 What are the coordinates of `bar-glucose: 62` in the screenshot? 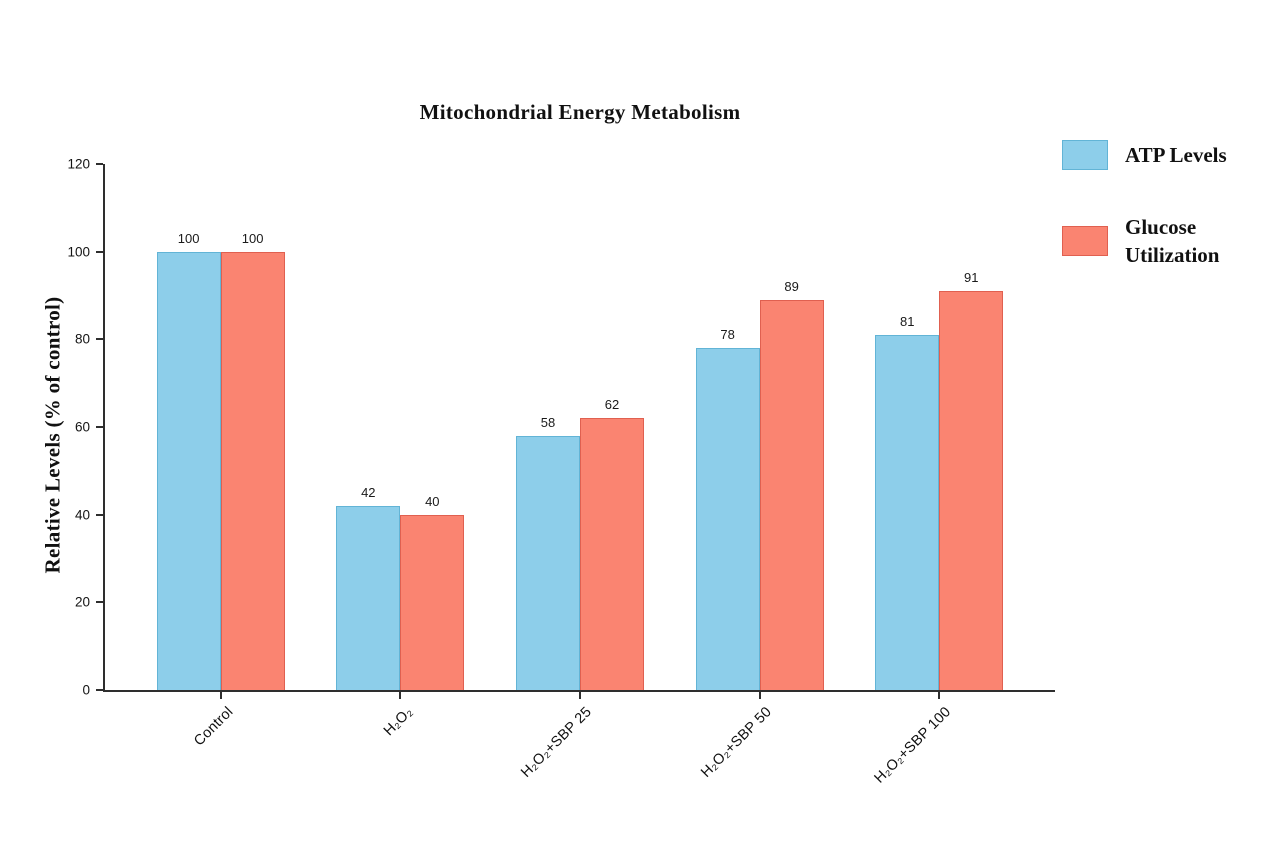 It's located at (611, 543).